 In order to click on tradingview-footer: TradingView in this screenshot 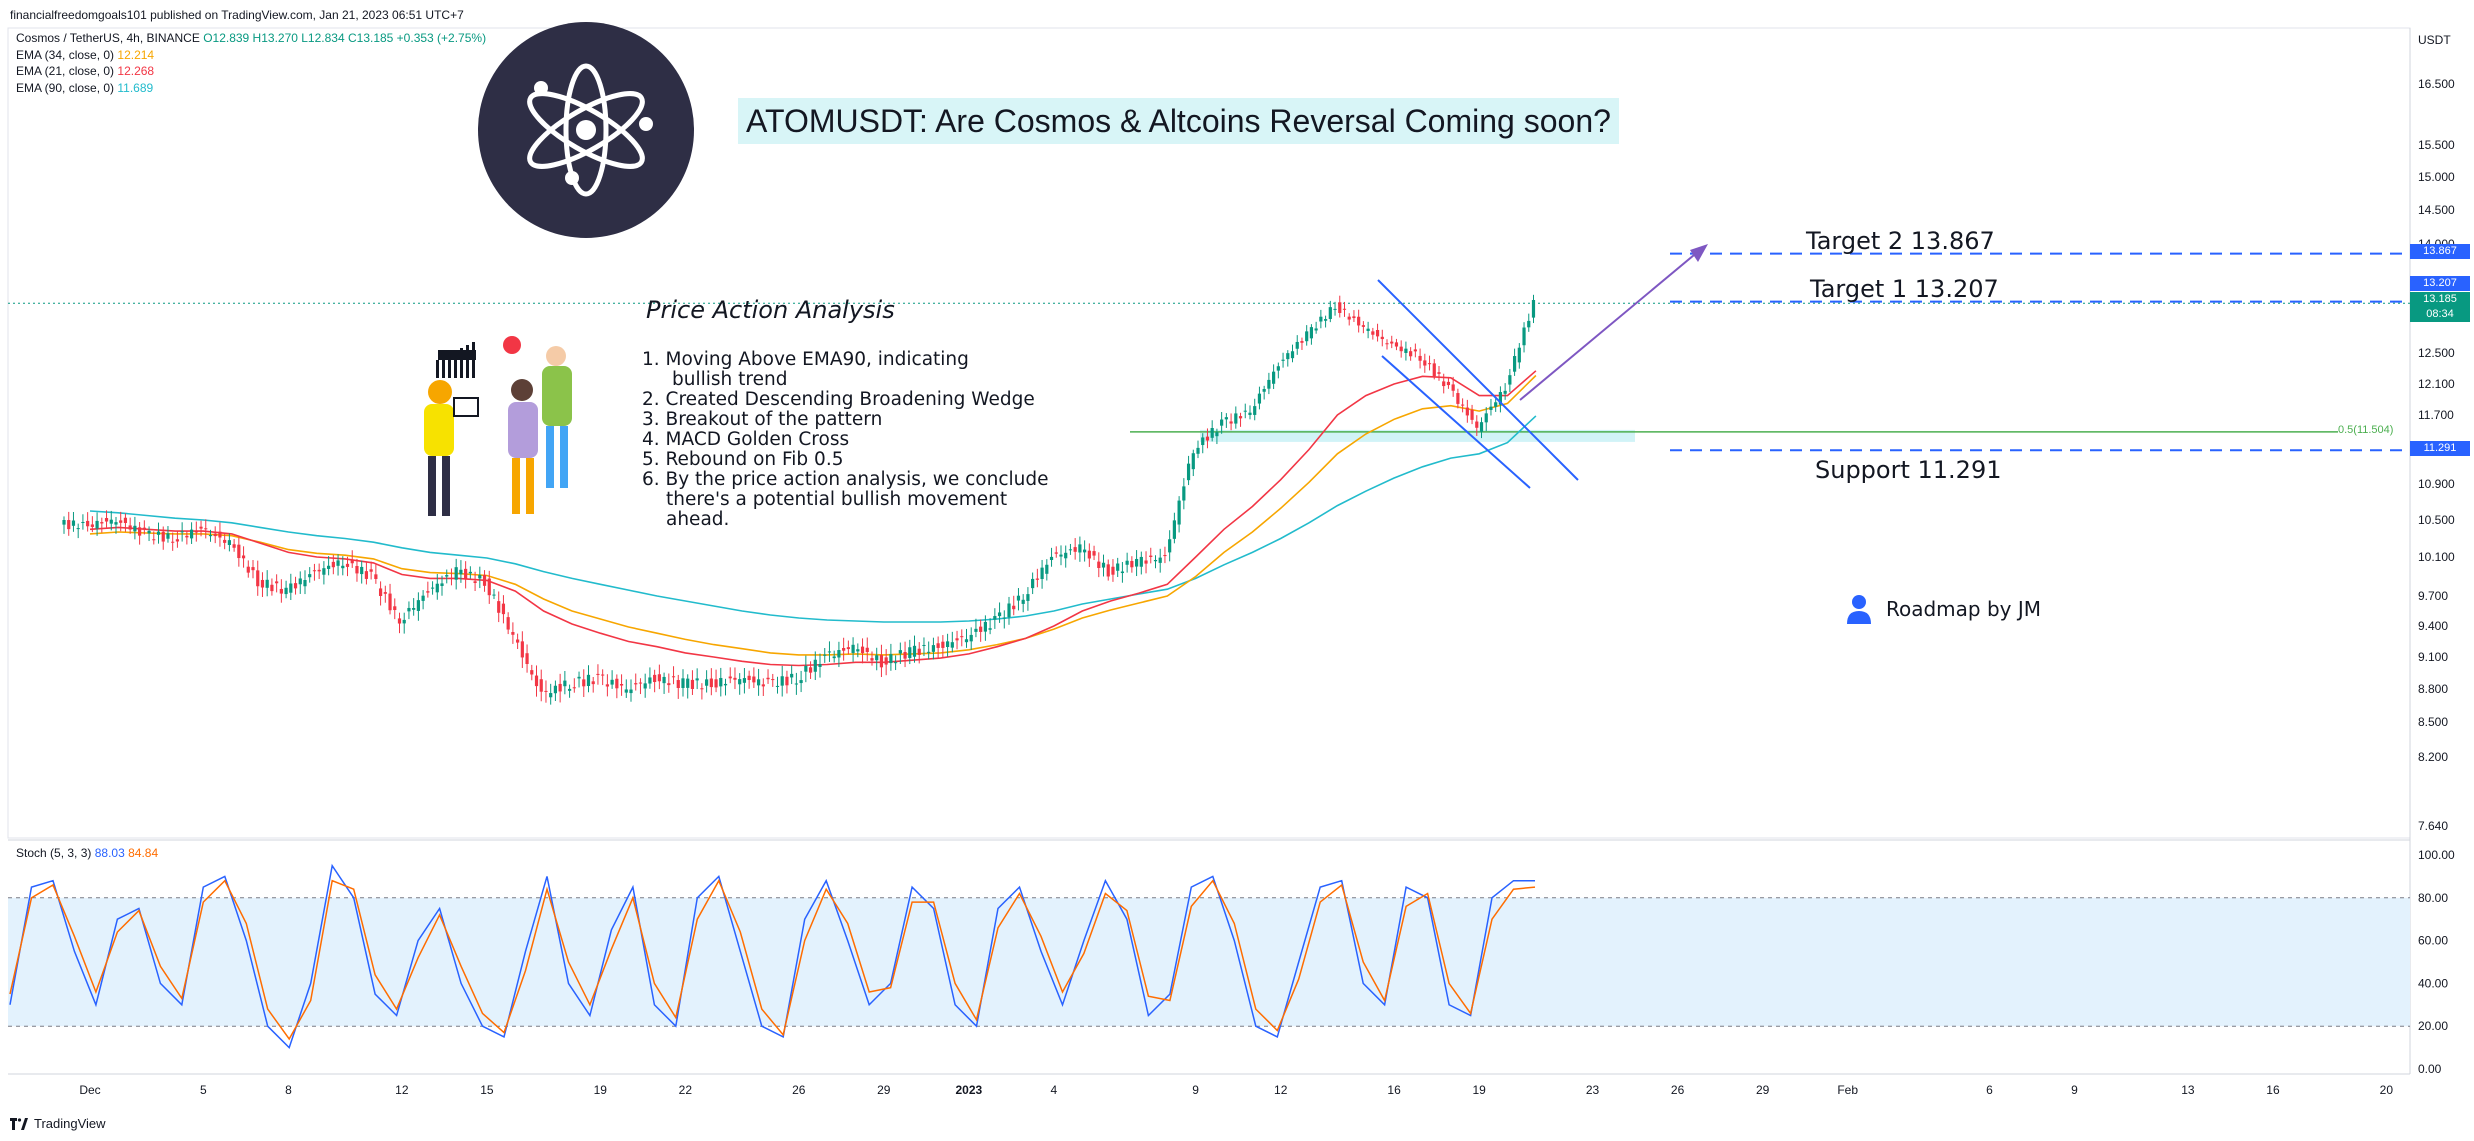, I will do `click(58, 1123)`.